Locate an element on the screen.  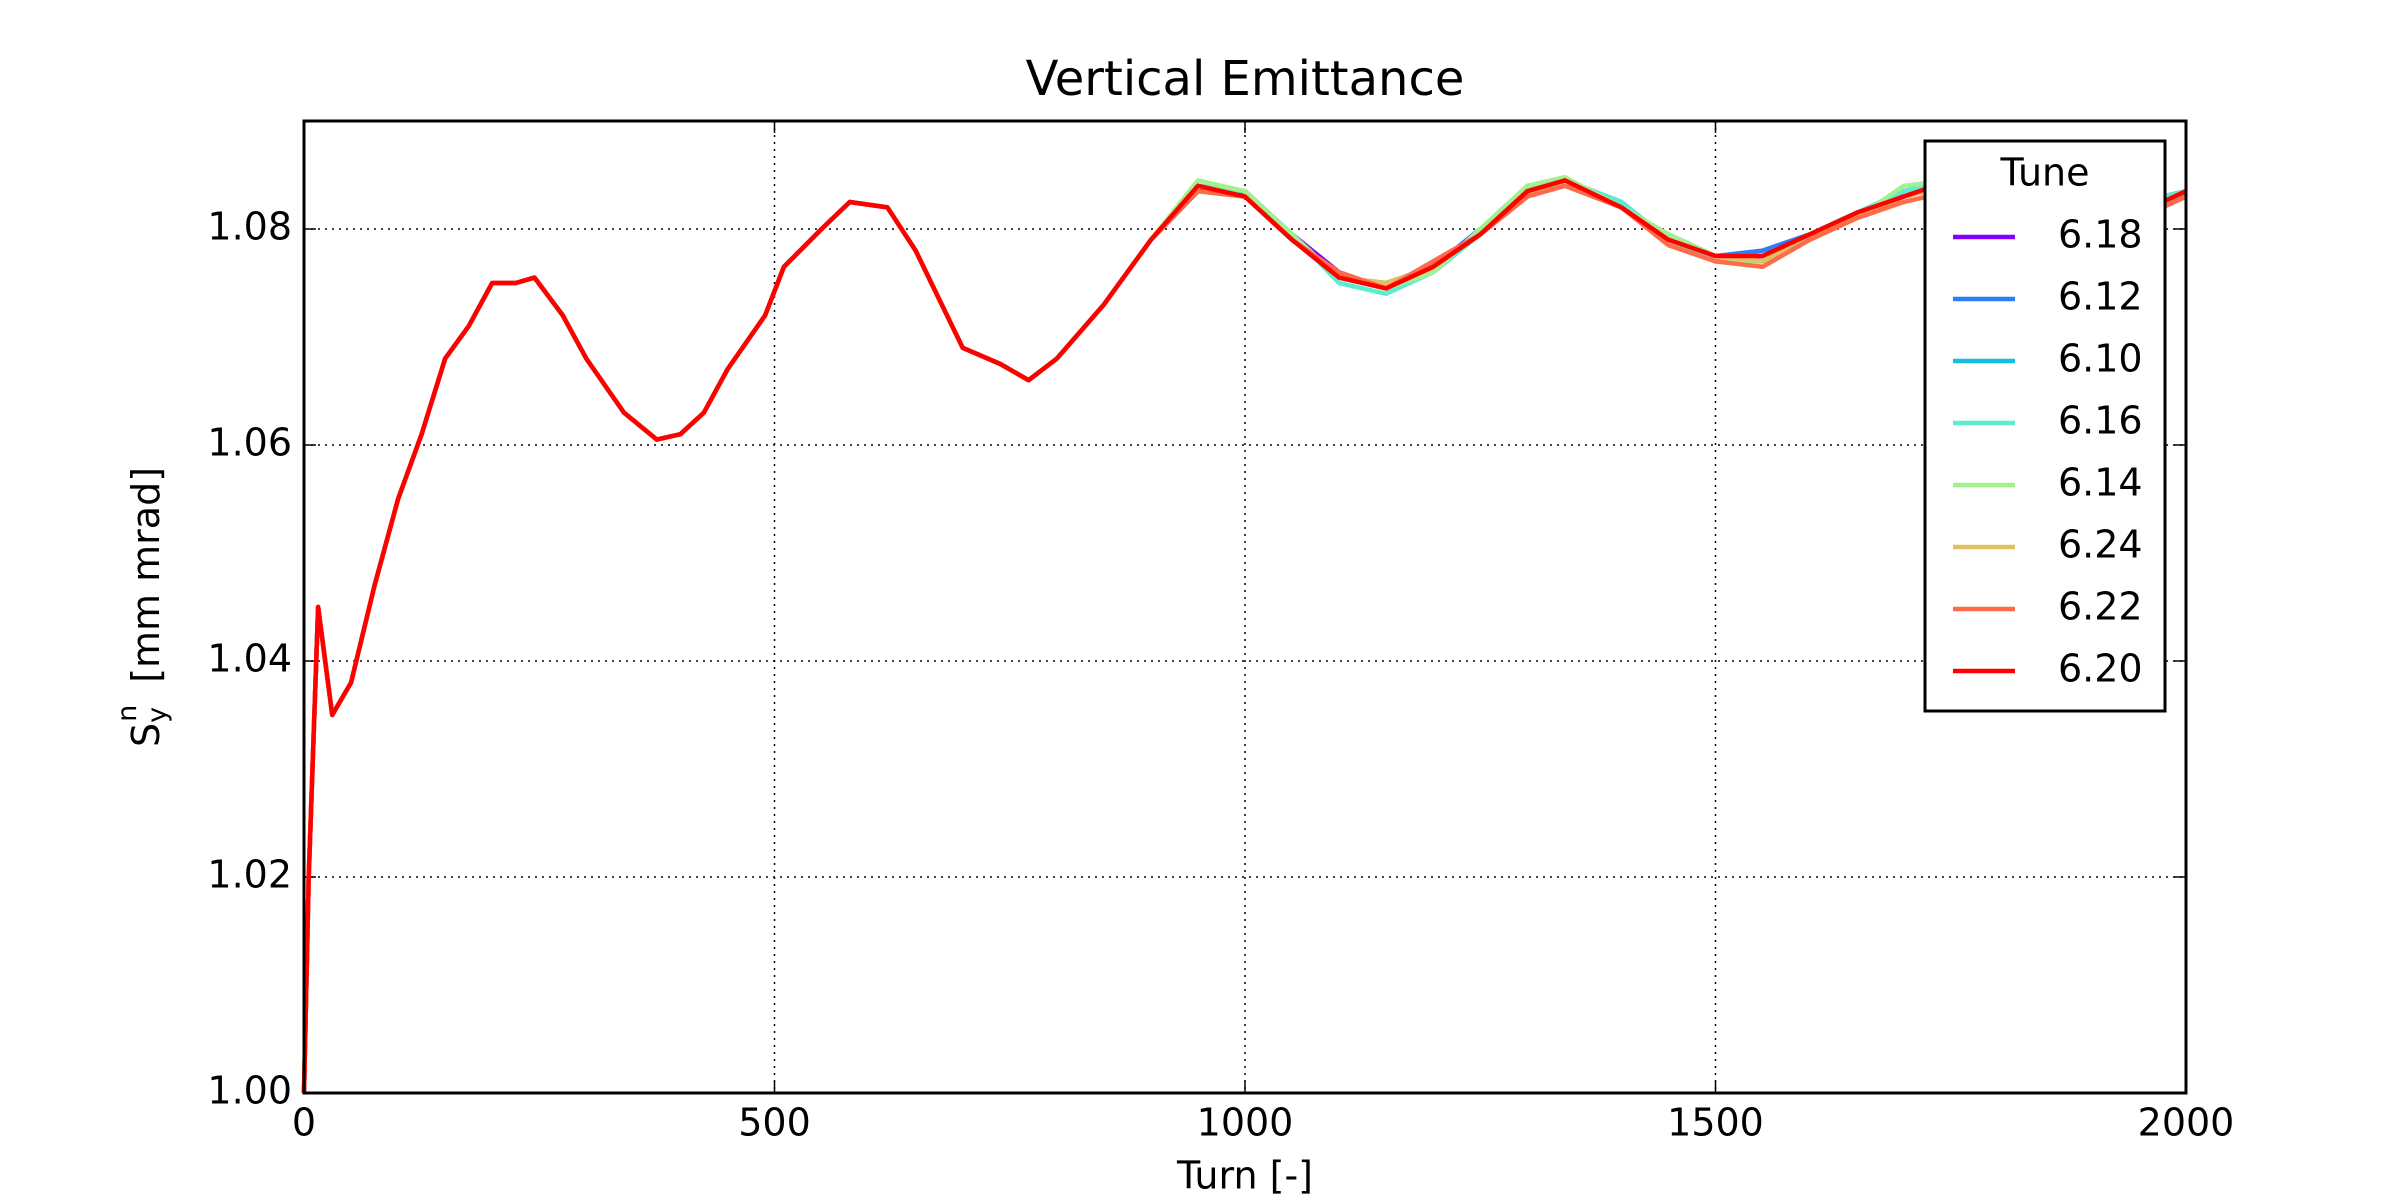
y-label-sub: y is located at coordinates (157, 715).